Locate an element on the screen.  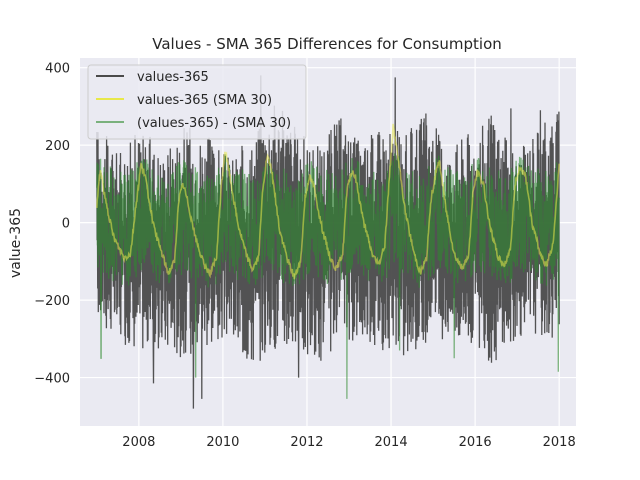
legend-label-sma-30: values-365 (SMA 30) is located at coordinates (204, 100).